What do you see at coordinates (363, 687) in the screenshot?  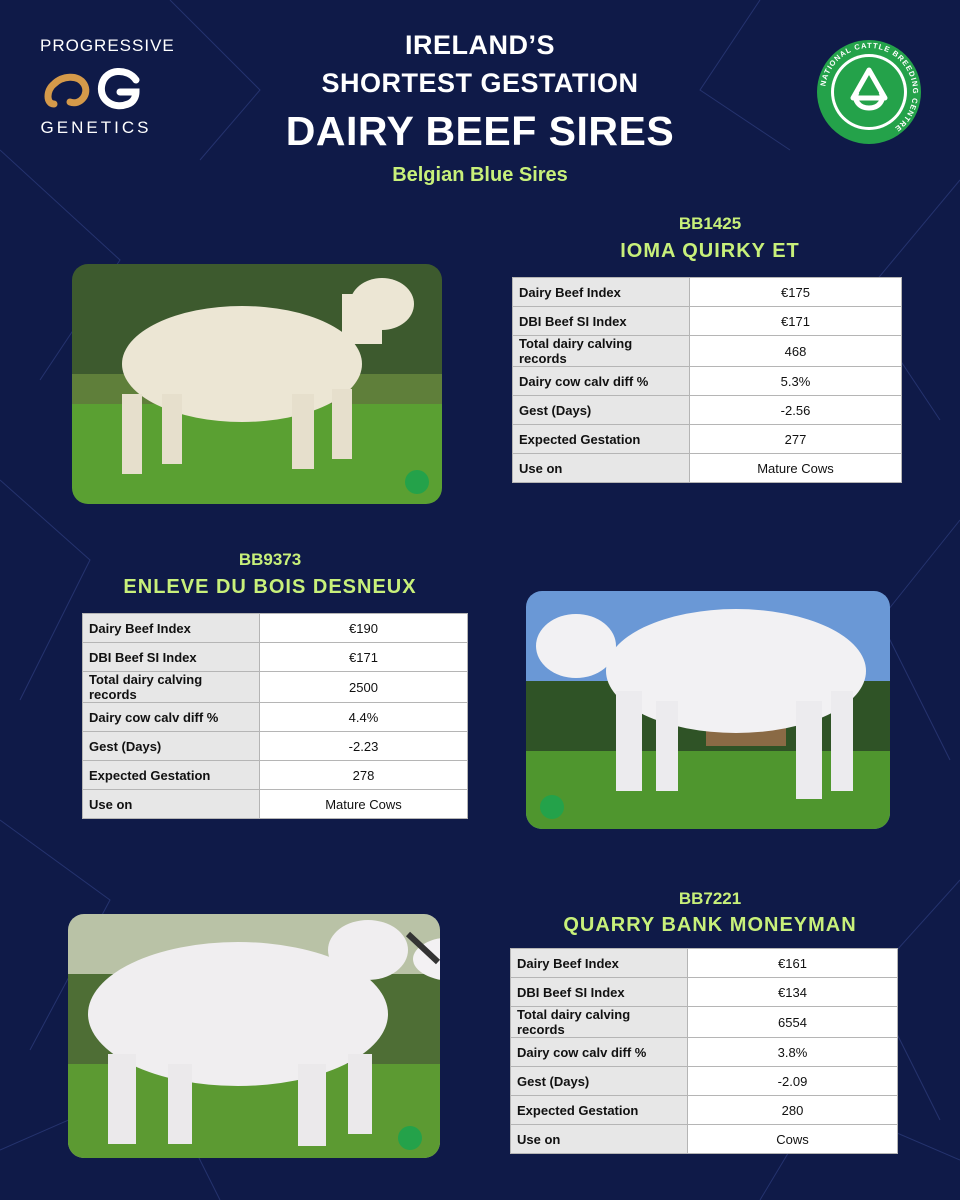 I see `stat-value: 2500` at bounding box center [363, 687].